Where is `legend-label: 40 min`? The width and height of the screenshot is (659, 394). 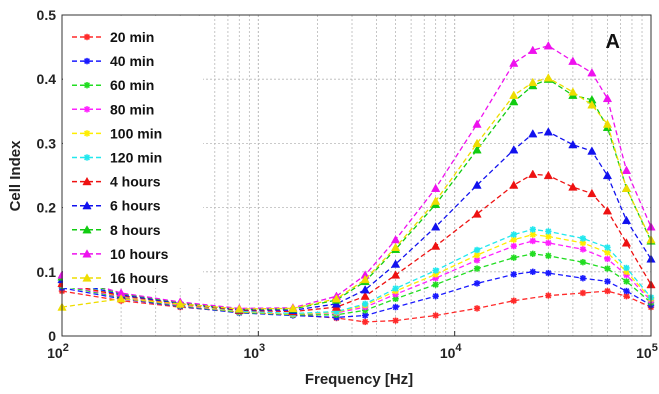
legend-label: 40 min is located at coordinates (132, 61).